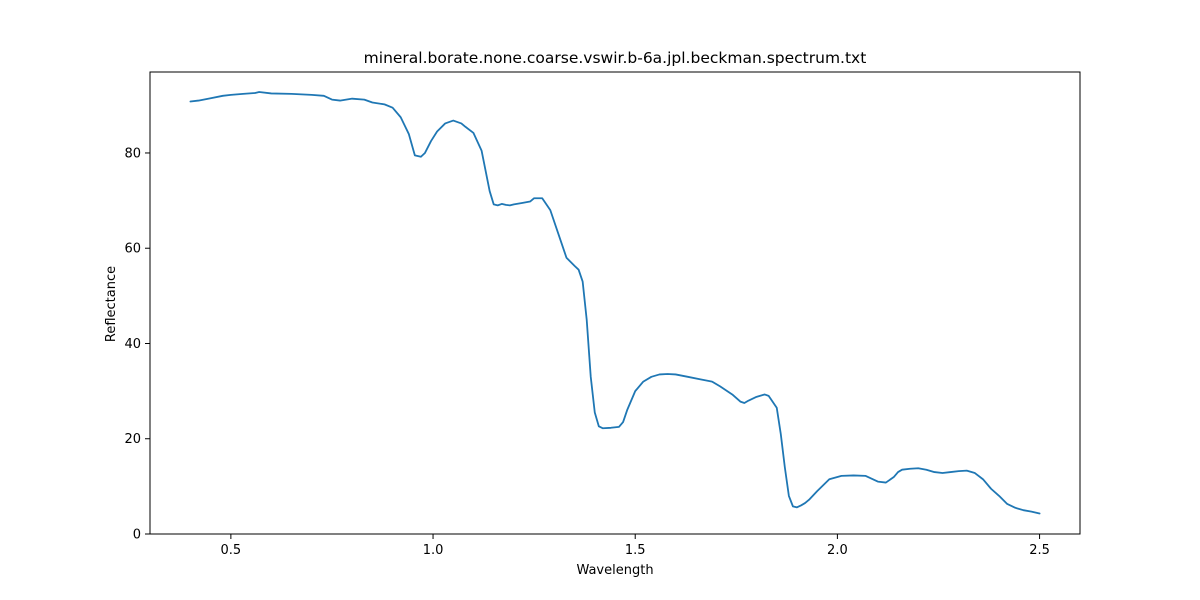 The image size is (1200, 600). I want to click on y-tick-label: 20, so click(132, 439).